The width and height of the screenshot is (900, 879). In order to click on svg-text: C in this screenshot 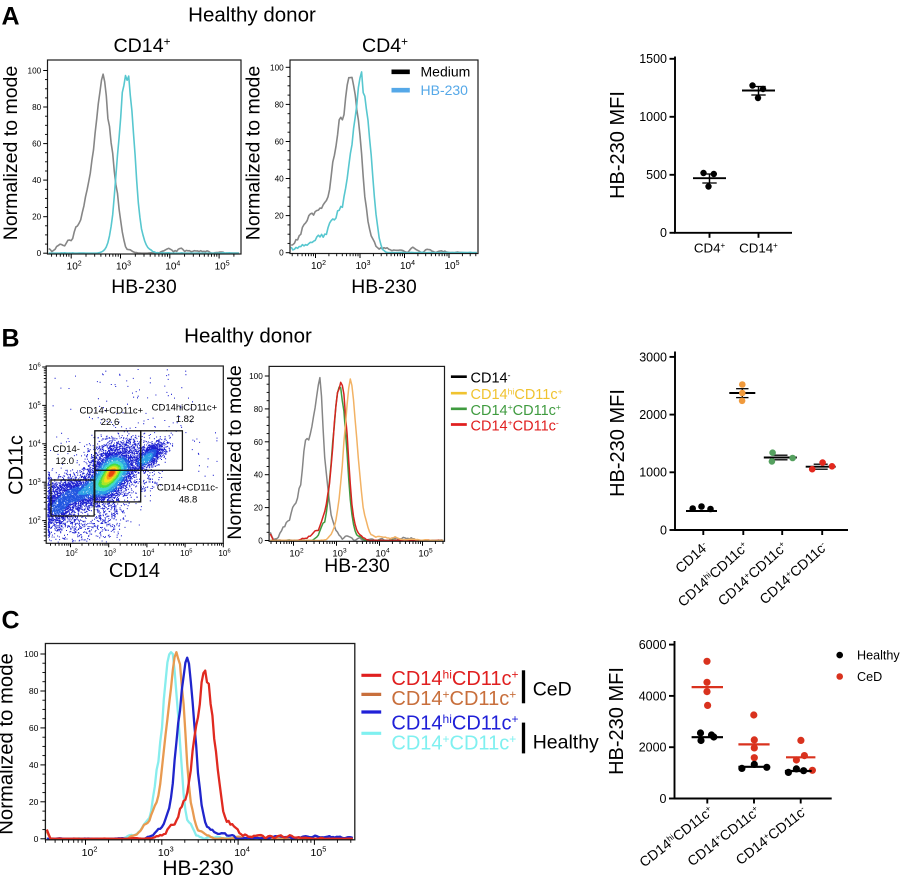, I will do `click(11, 621)`.